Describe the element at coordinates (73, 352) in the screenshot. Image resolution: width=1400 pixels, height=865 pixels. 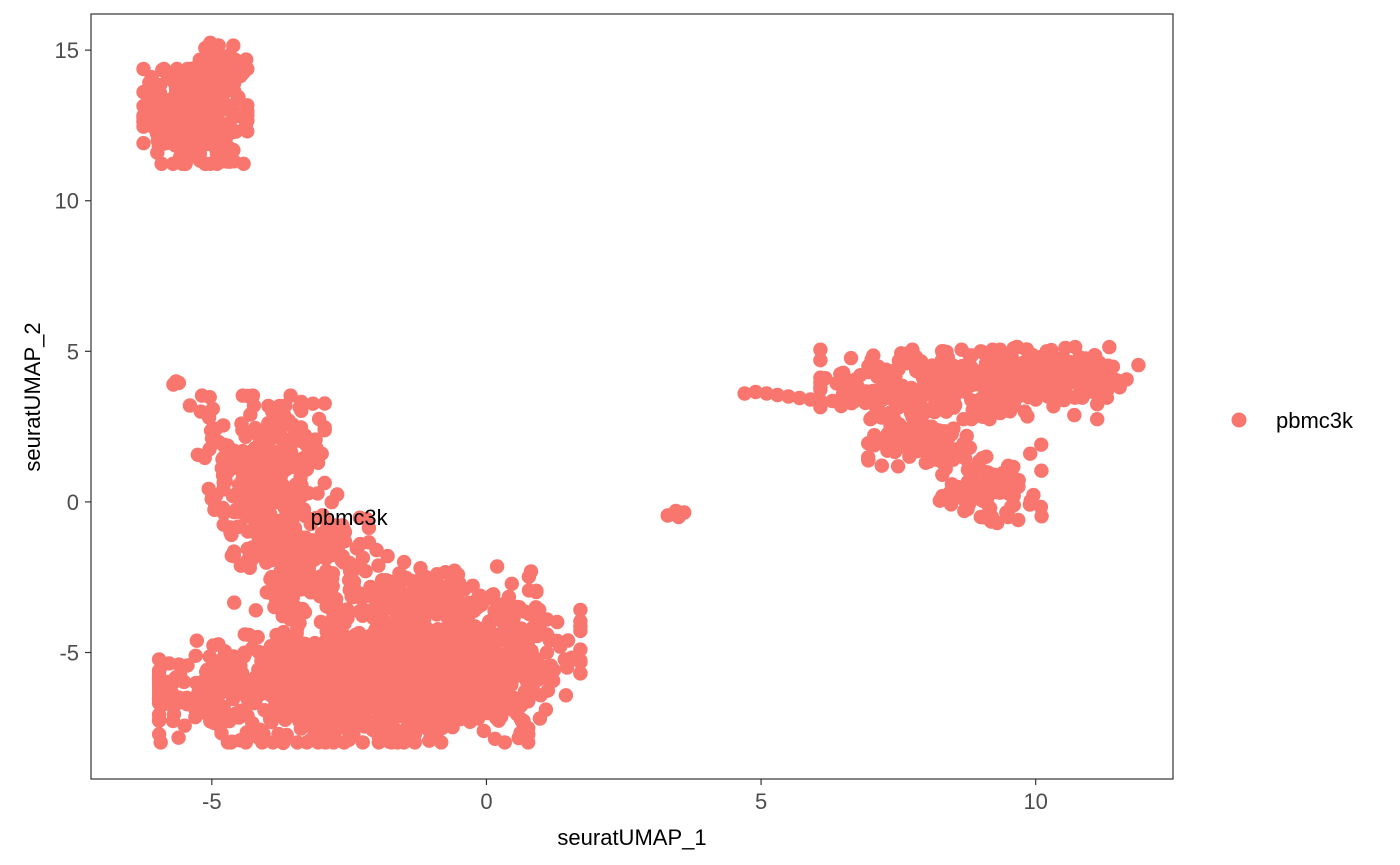
I see `y-axis: -5 0 5 10 15` at that location.